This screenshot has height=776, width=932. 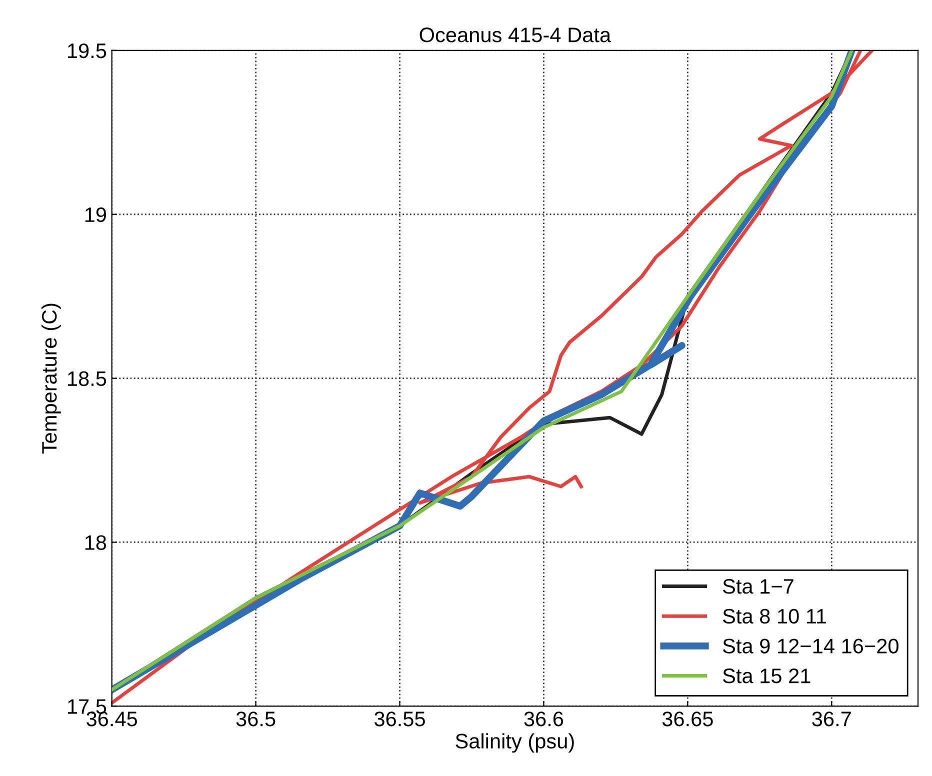 I want to click on legend-label: Sta 15 21, so click(x=766, y=676).